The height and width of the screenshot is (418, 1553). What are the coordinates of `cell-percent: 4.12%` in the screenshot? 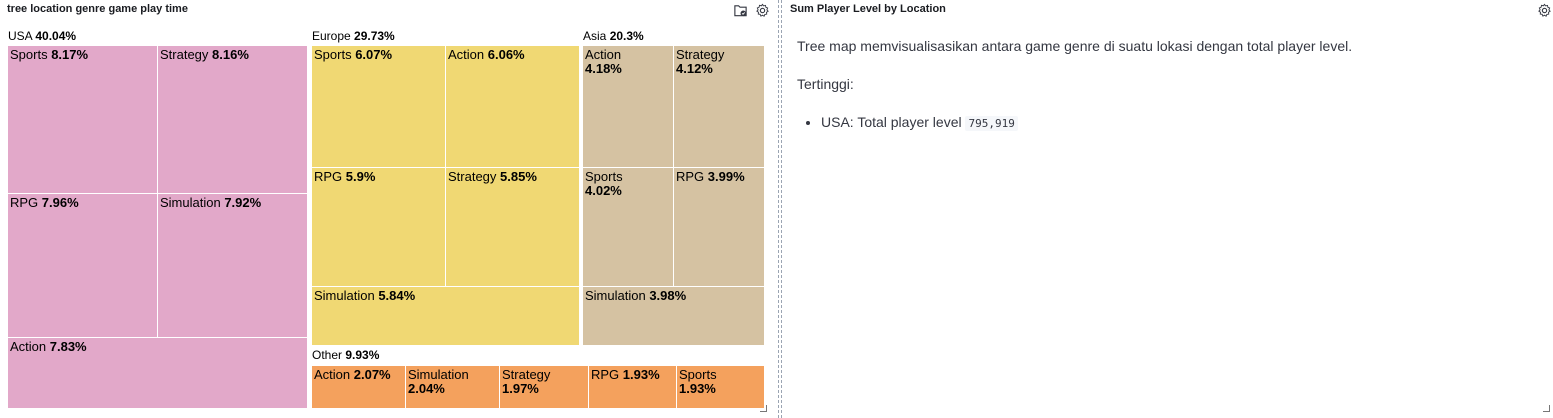 It's located at (694, 68).